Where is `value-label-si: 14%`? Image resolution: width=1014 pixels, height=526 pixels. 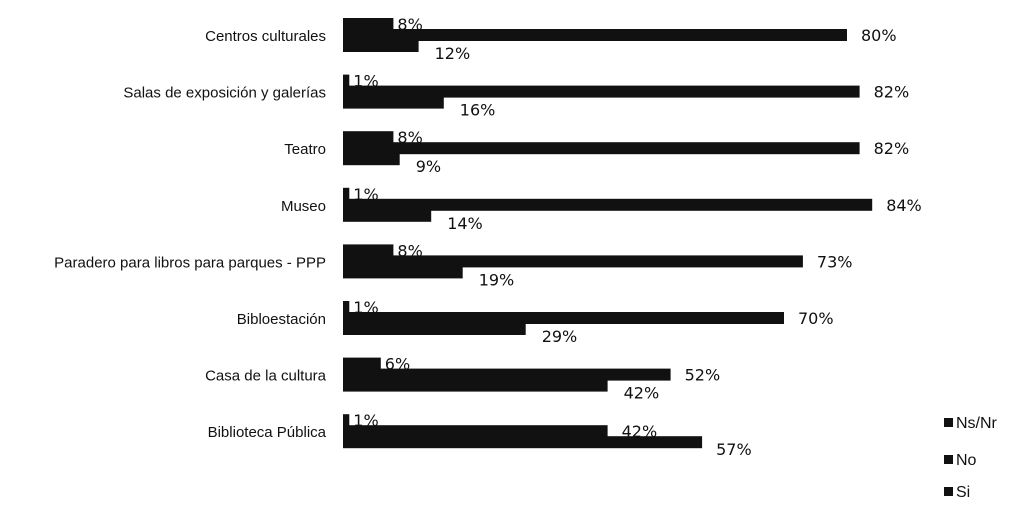 value-label-si: 14% is located at coordinates (465, 223).